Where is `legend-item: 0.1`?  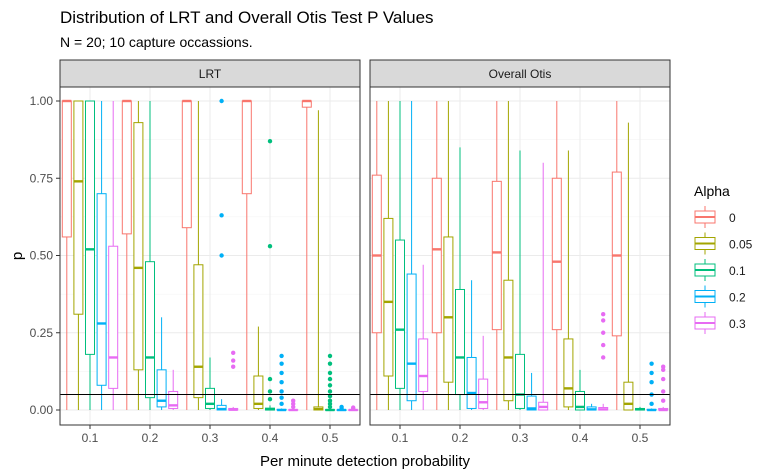
legend-item: 0.1 is located at coordinates (720, 270).